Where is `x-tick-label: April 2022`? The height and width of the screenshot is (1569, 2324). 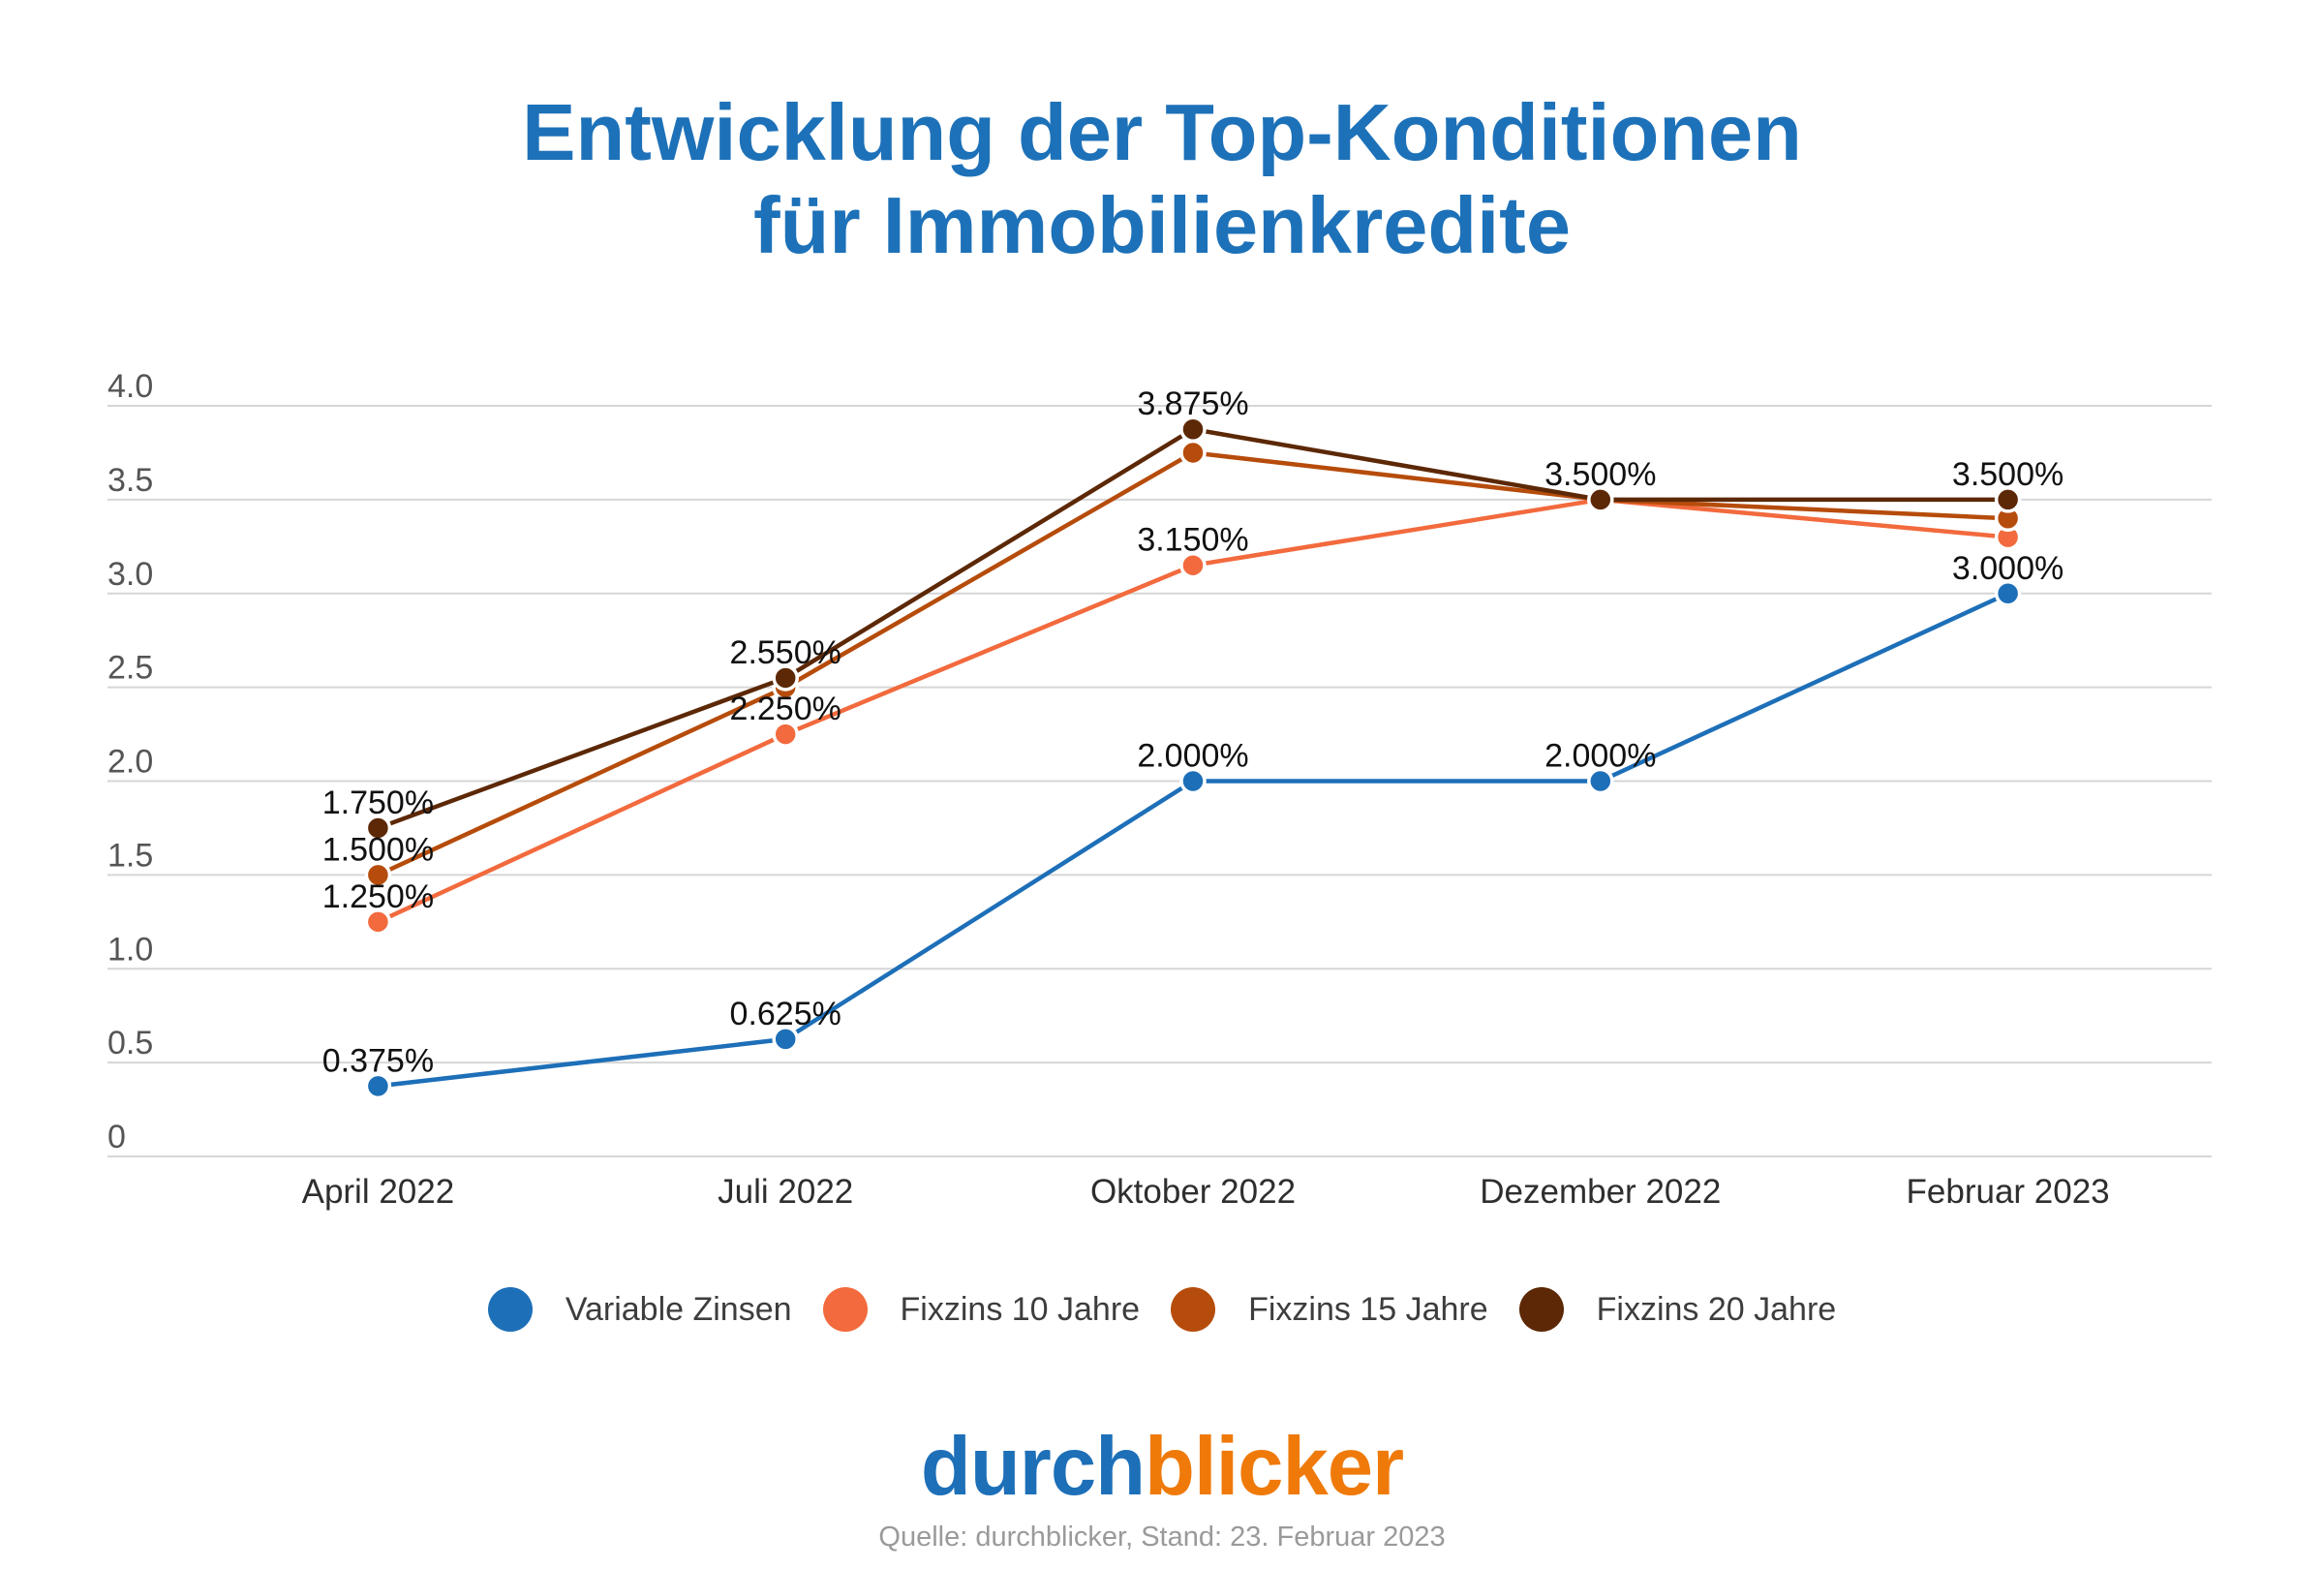
x-tick-label: April 2022 is located at coordinates (379, 1192).